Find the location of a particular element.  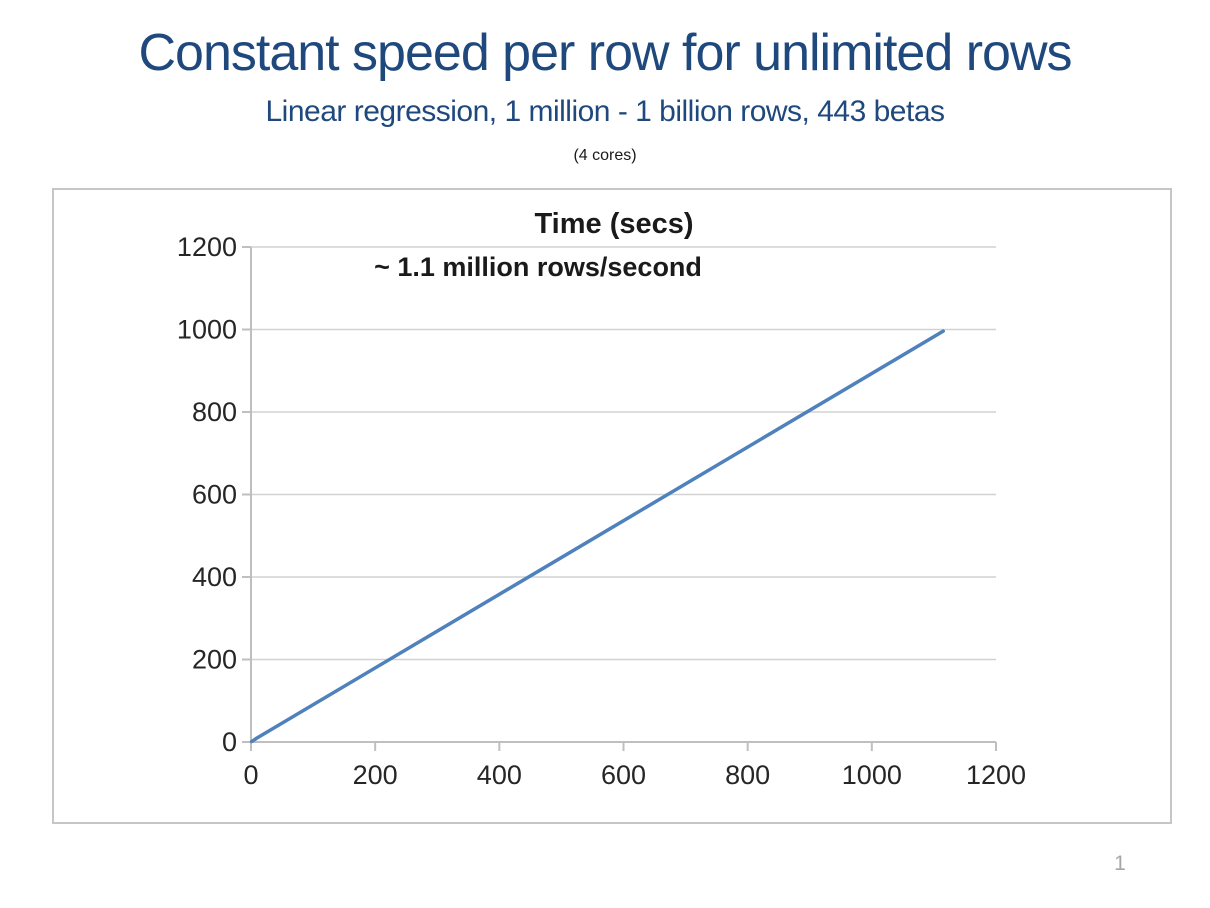

y-axis-tick-label: 200 is located at coordinates (214, 660).